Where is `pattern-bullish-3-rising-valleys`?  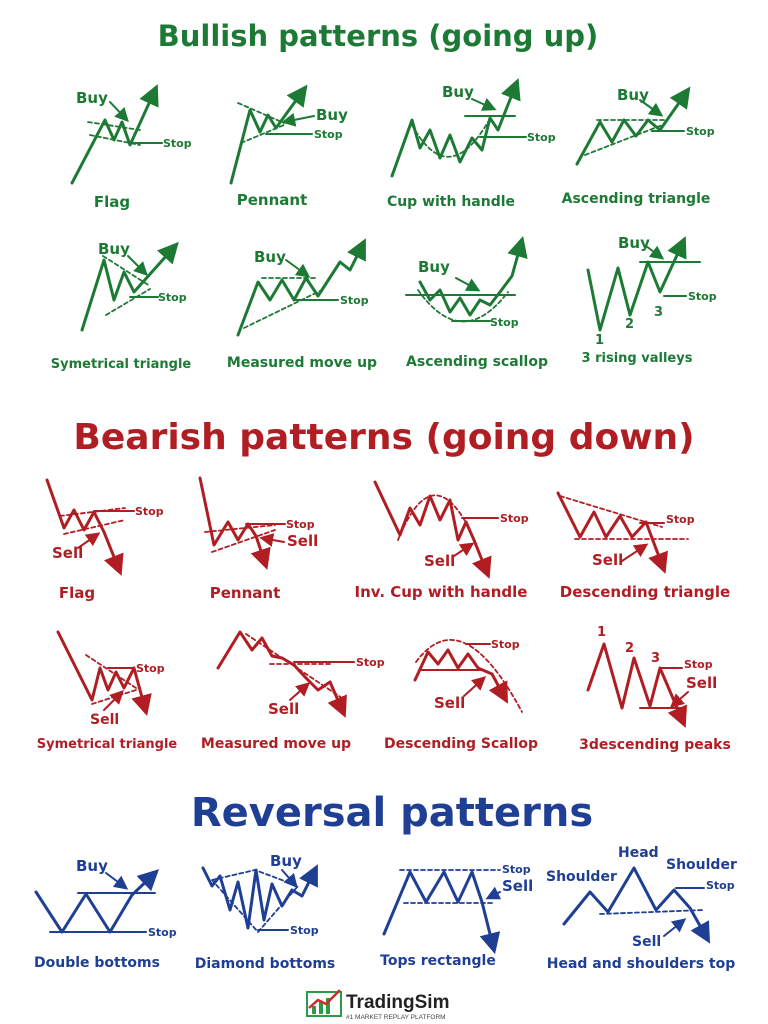 pattern-bullish-3-rising-valleys is located at coordinates (643, 284).